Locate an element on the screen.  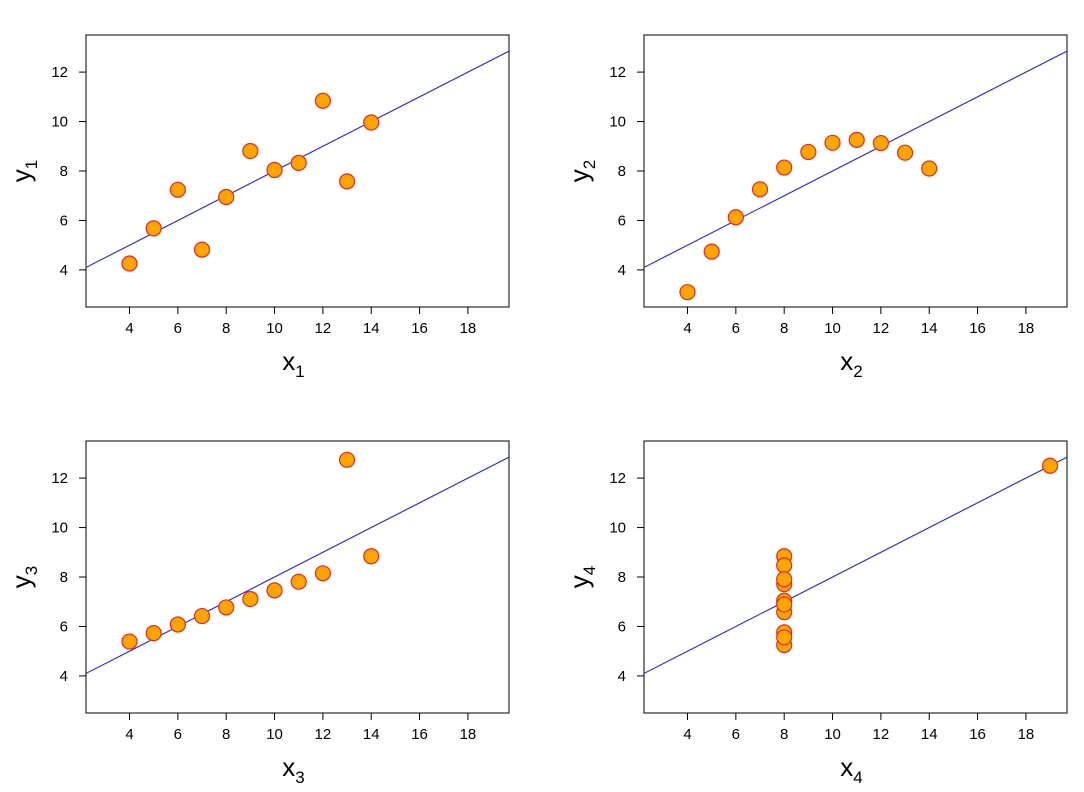
x-axis-label: x3 is located at coordinates (293, 769).